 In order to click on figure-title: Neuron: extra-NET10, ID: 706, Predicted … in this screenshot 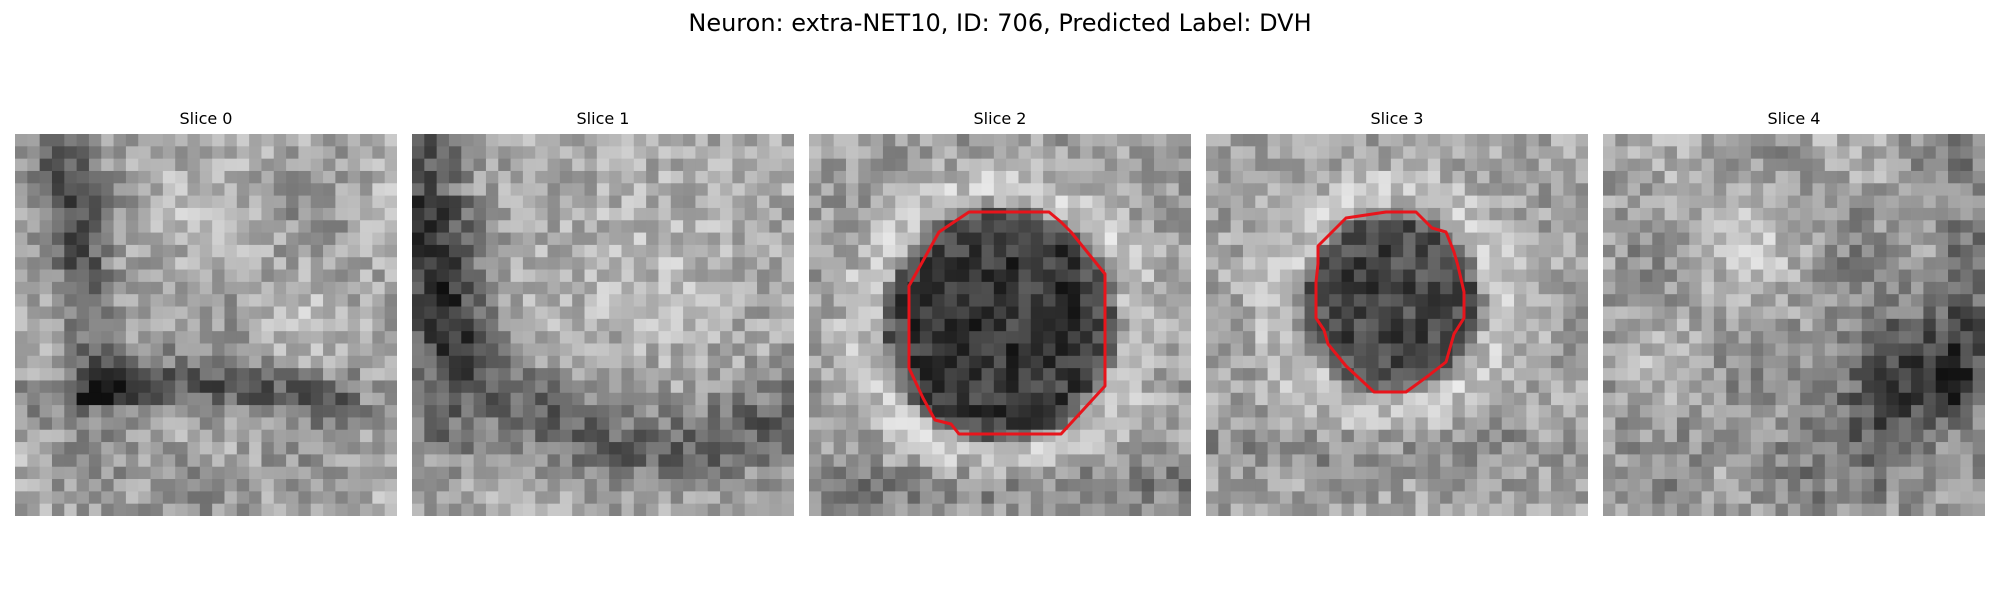, I will do `click(1000, 23)`.